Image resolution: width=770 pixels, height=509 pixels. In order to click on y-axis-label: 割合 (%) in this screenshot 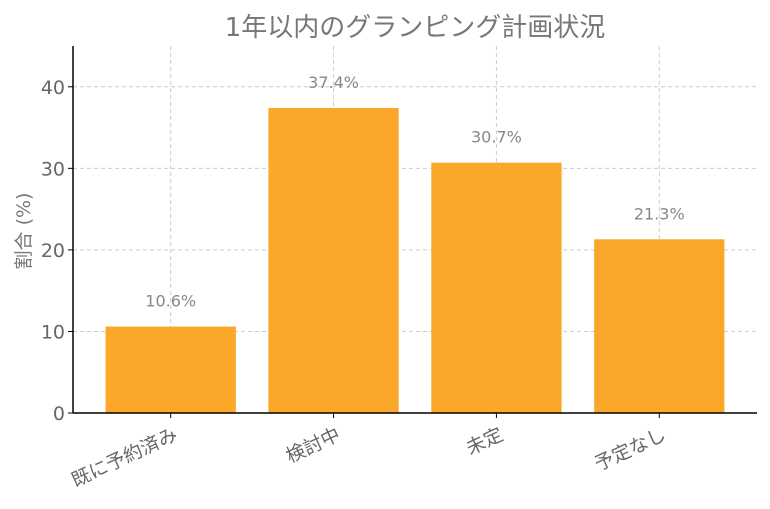, I will do `click(24, 231)`.